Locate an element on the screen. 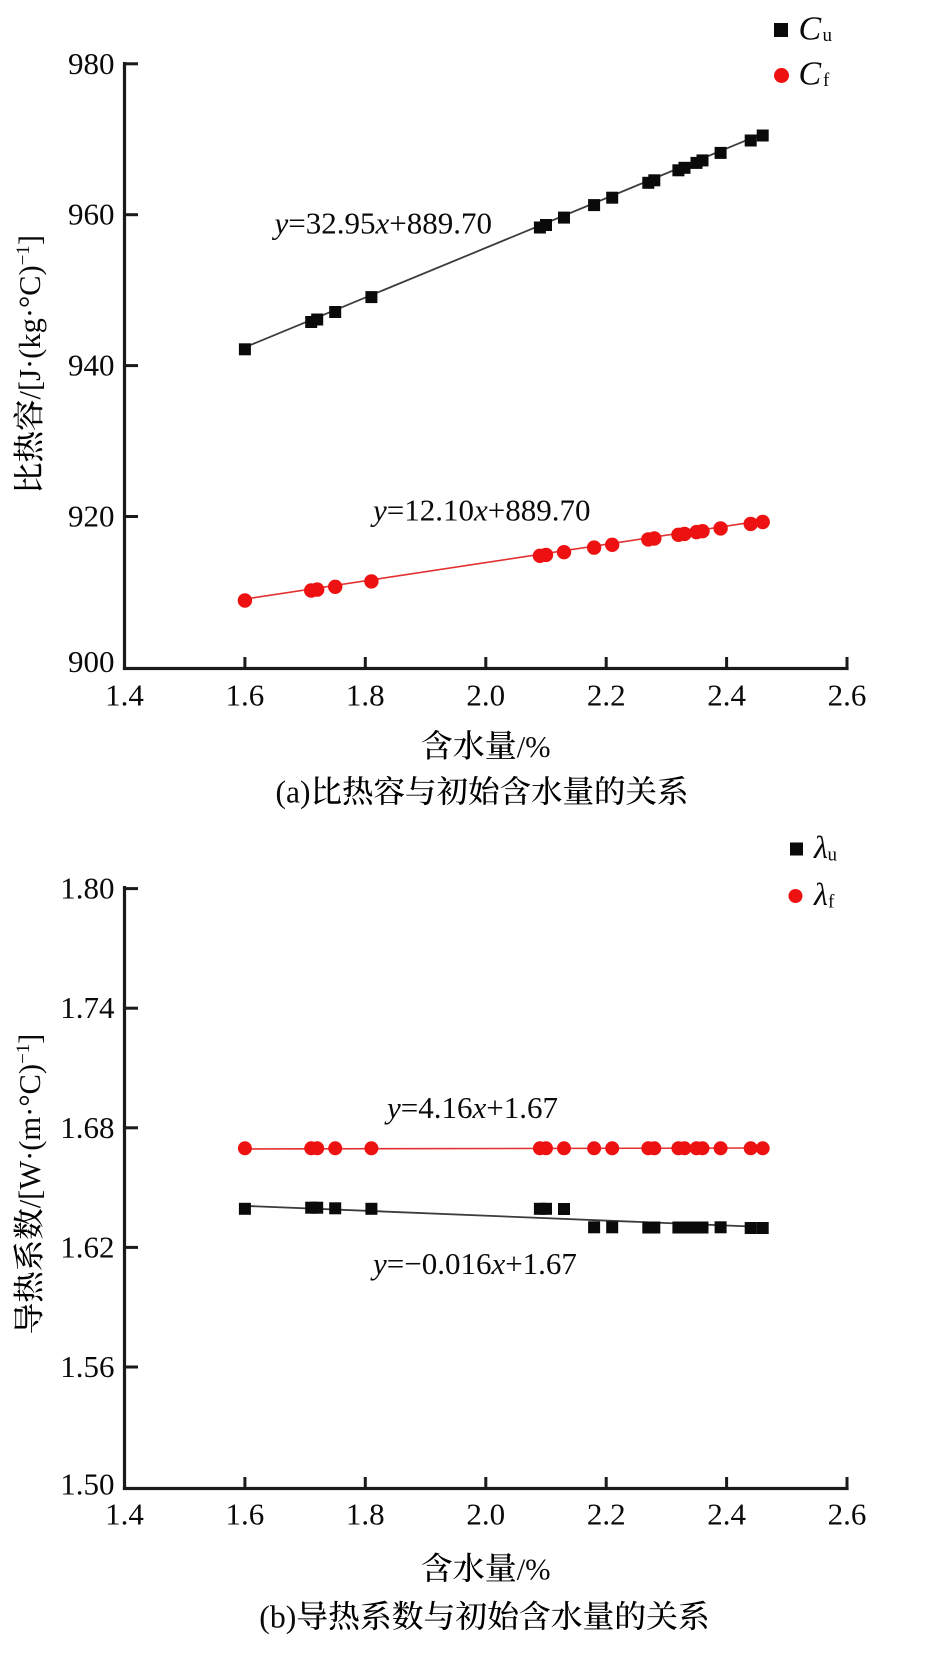 This screenshot has width=928, height=1653. svg-text: 1.62 is located at coordinates (87, 1246).